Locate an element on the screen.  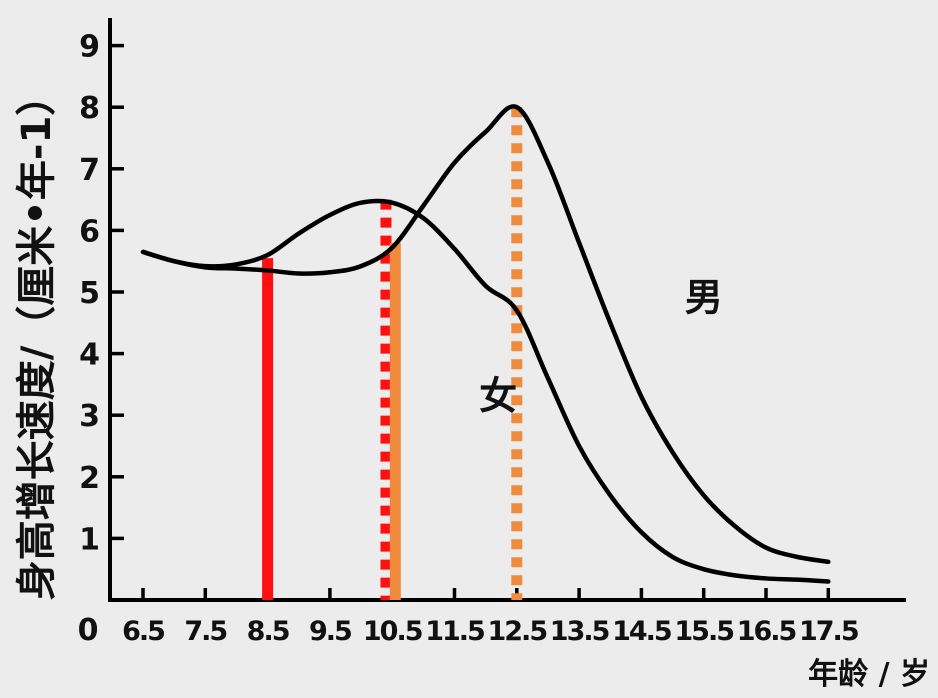
x-tick-label: 14.5 is located at coordinates (641, 631).